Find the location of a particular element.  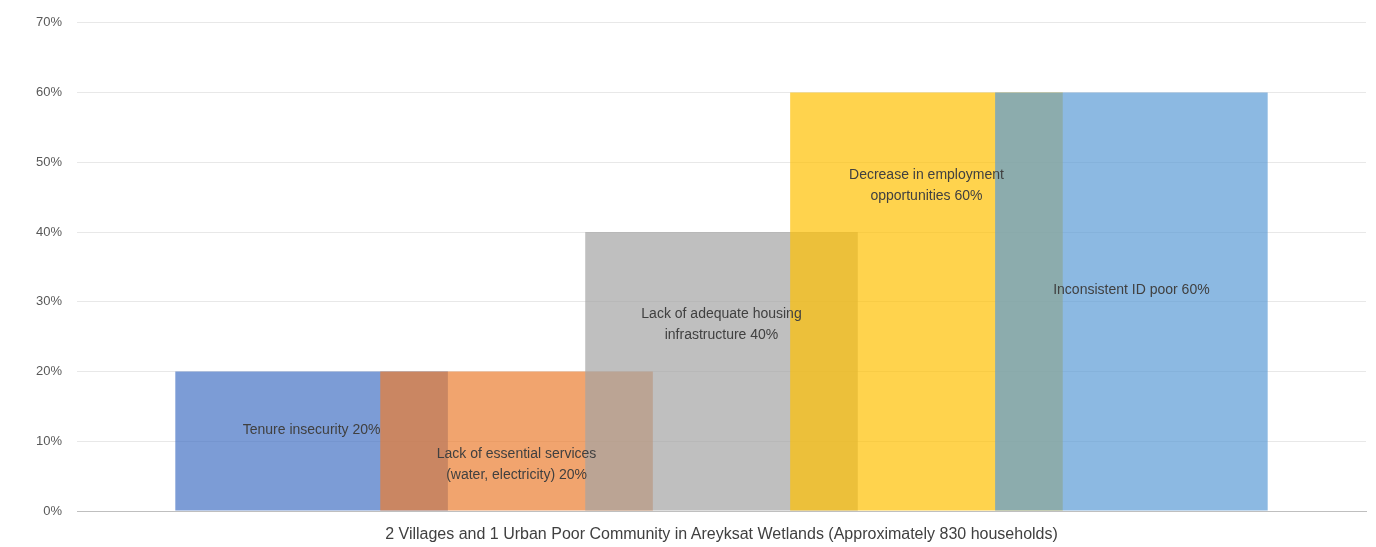

y-tick-label: 10% is located at coordinates (49, 440).